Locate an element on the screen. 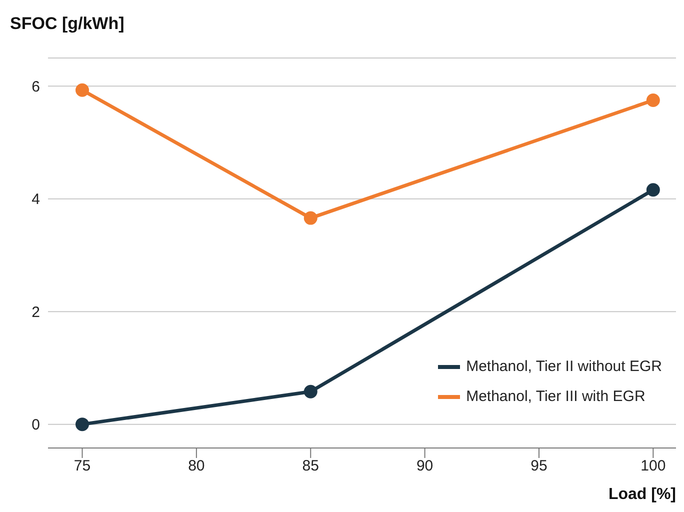 The height and width of the screenshot is (512, 684). x-tick-label: 85 is located at coordinates (310, 466).